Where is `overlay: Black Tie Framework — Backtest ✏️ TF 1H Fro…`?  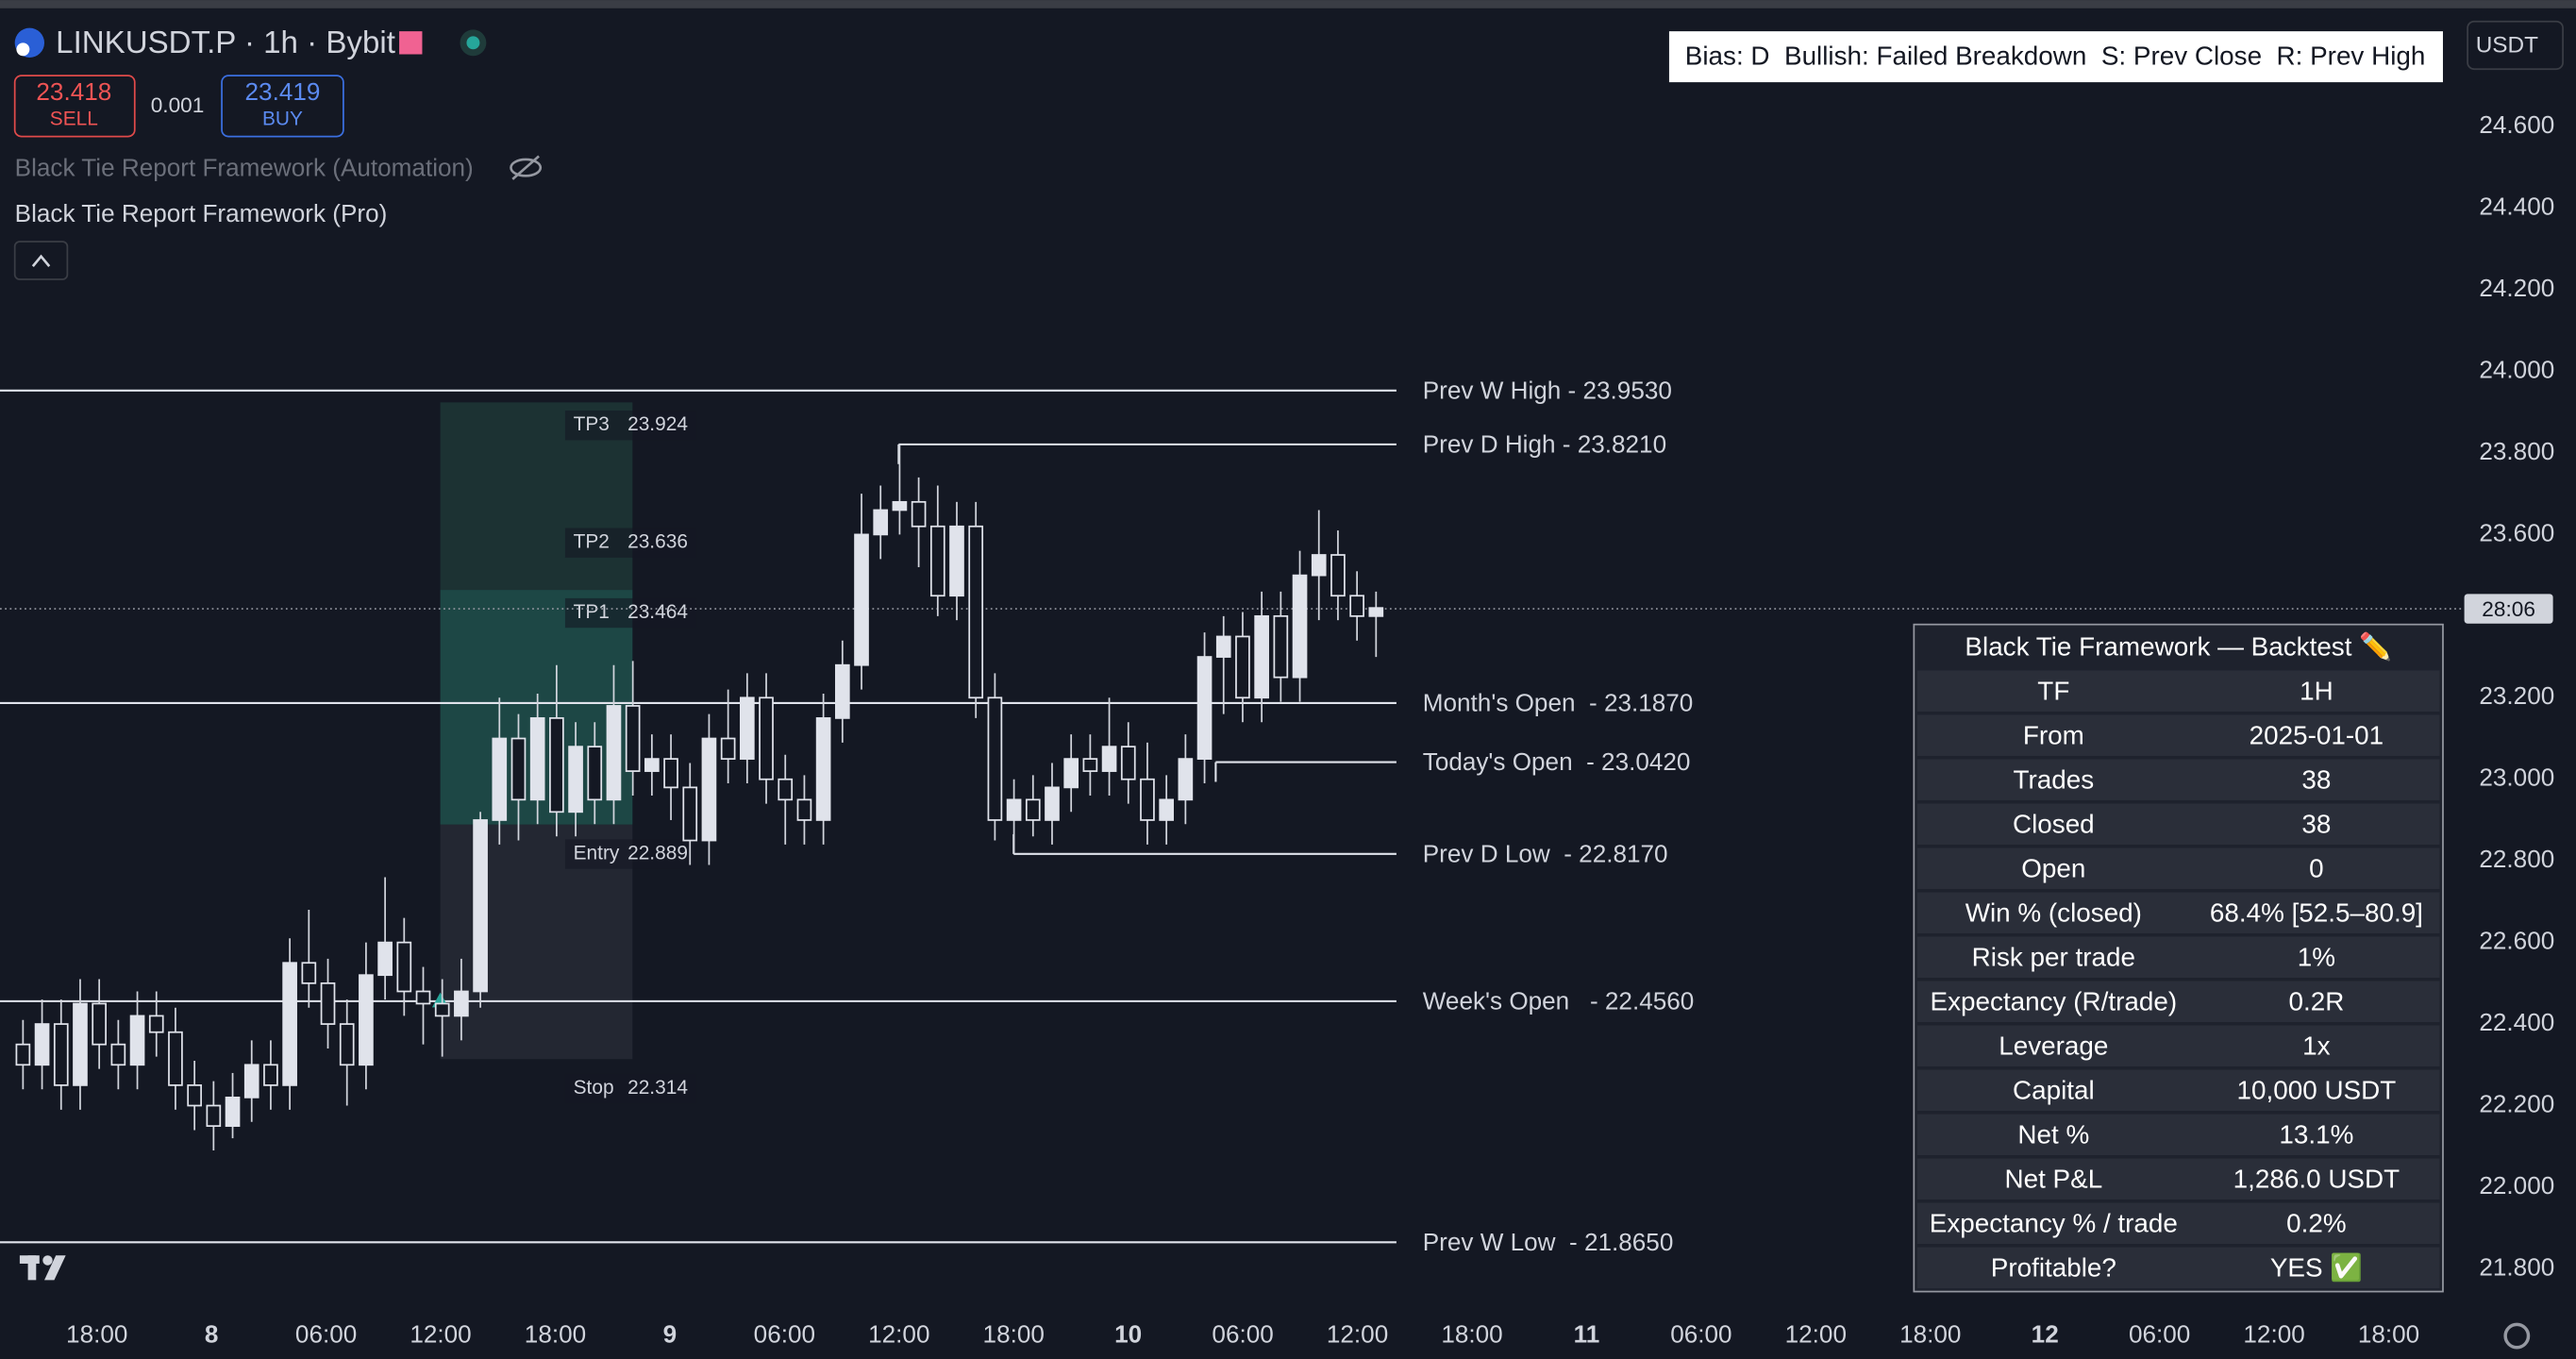 overlay: Black Tie Framework — Backtest ✏️ TF 1H Fro… is located at coordinates (2178, 958).